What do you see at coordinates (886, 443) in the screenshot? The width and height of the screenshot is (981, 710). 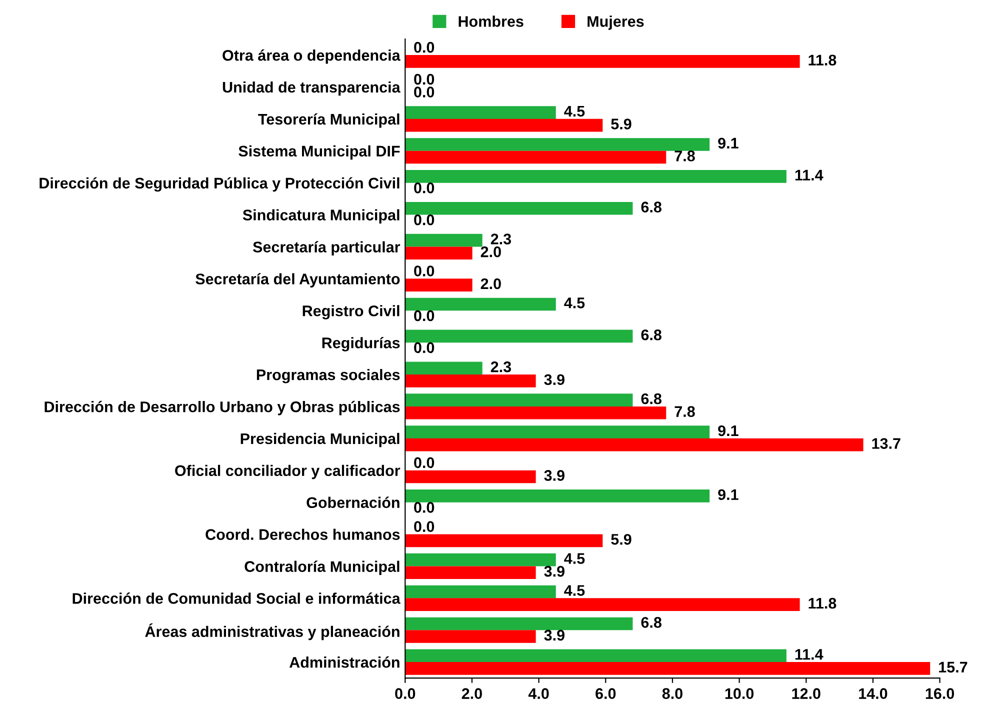 I see `data-label: 13.7` at bounding box center [886, 443].